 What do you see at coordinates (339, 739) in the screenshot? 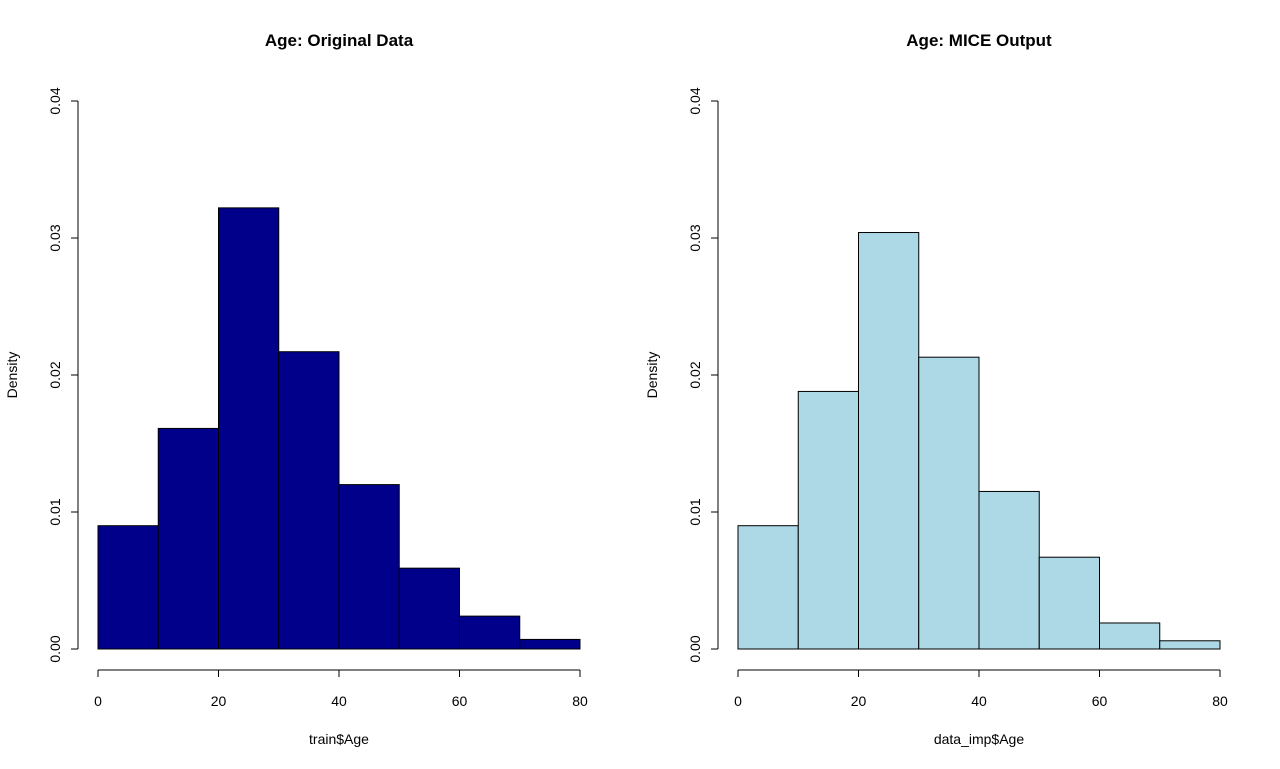
I see `x-axis-label: train$Age` at bounding box center [339, 739].